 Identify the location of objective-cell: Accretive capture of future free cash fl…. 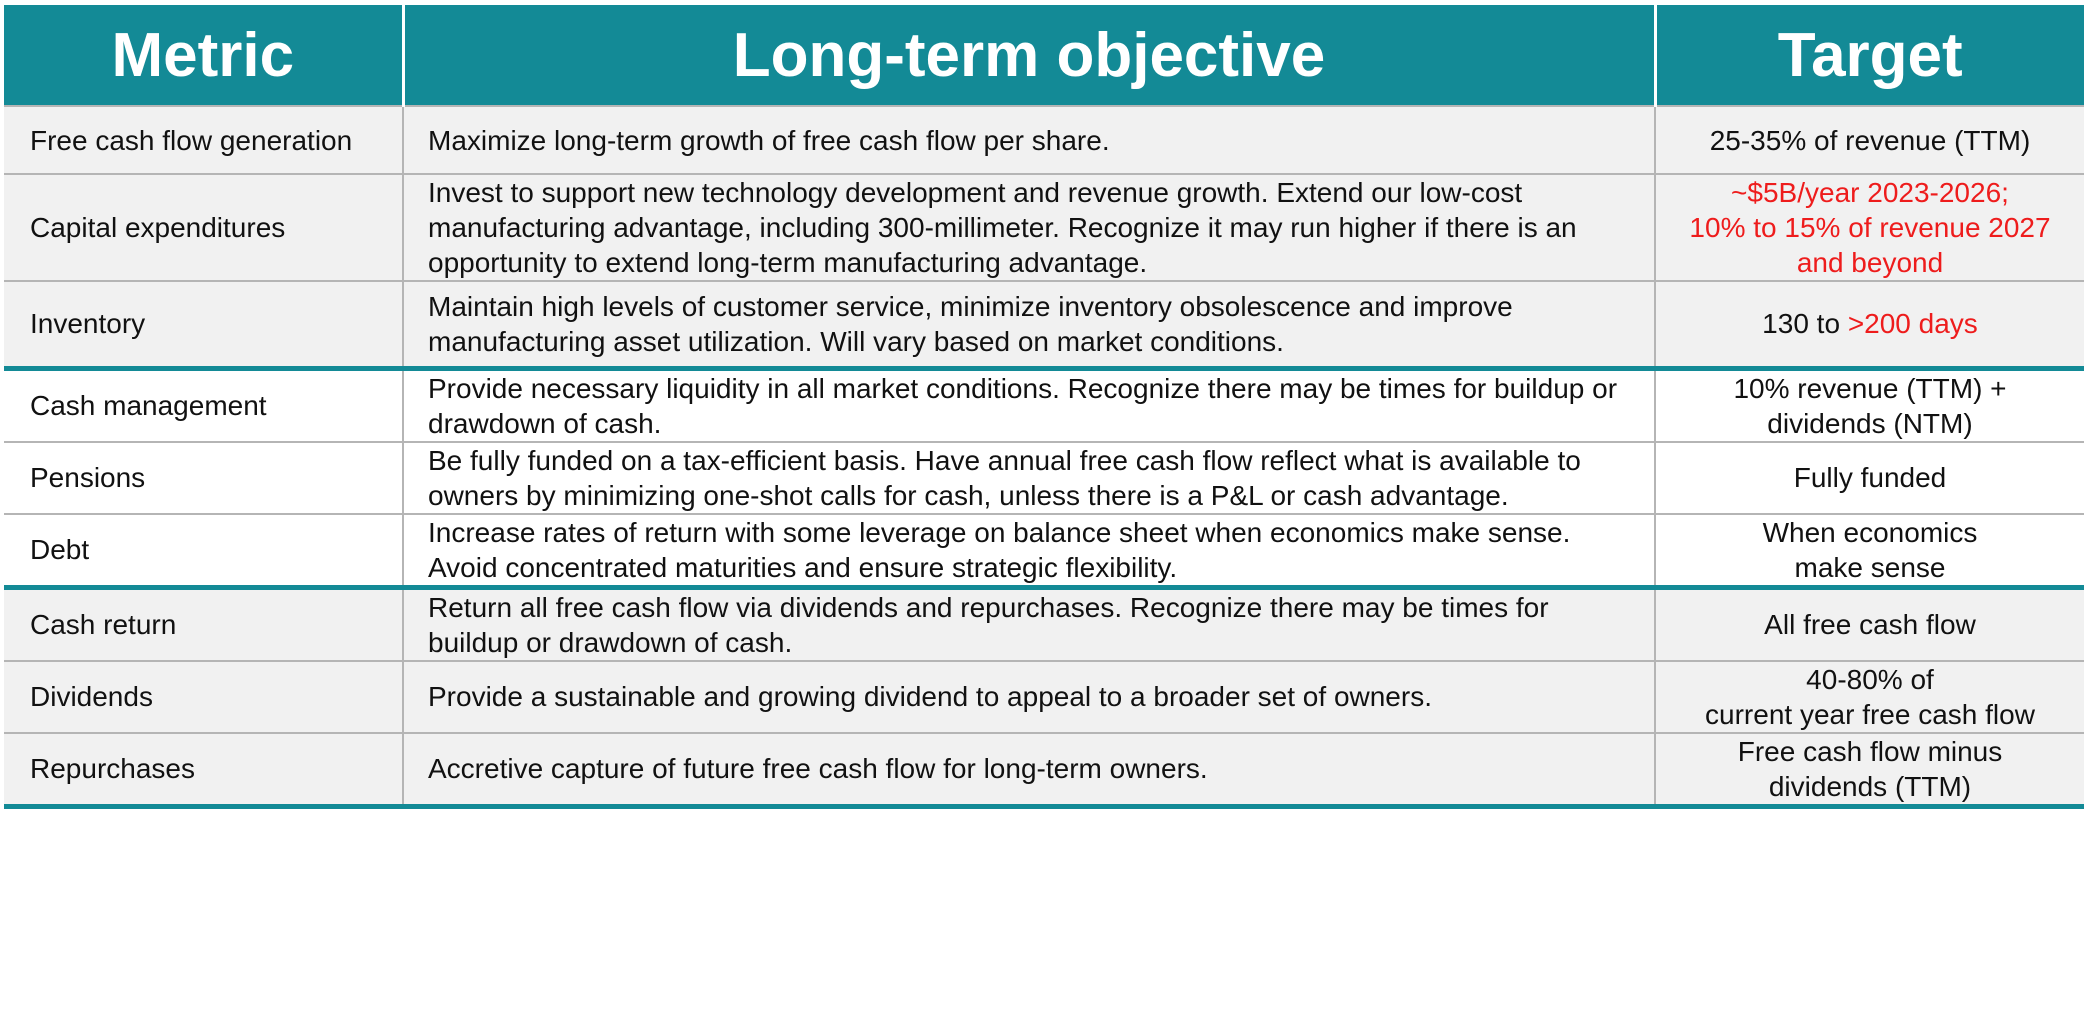
(1029, 770).